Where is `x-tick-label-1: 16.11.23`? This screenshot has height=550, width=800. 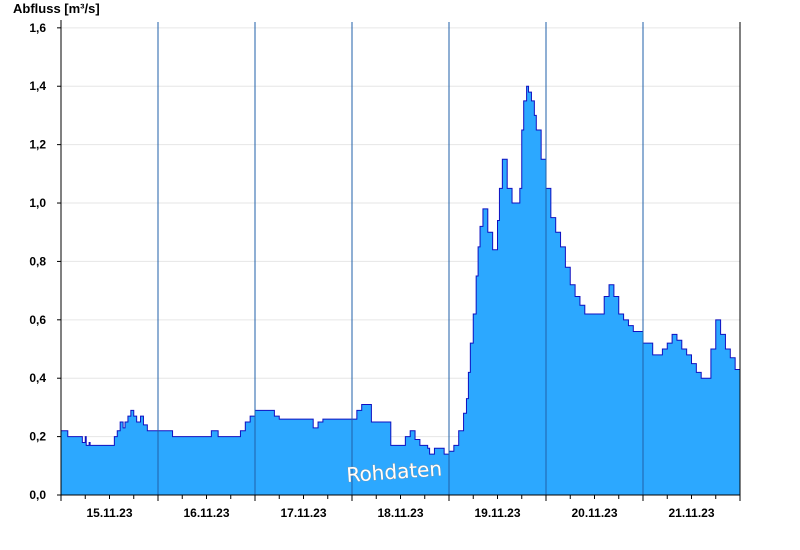 x-tick-label-1: 16.11.23 is located at coordinates (206, 513).